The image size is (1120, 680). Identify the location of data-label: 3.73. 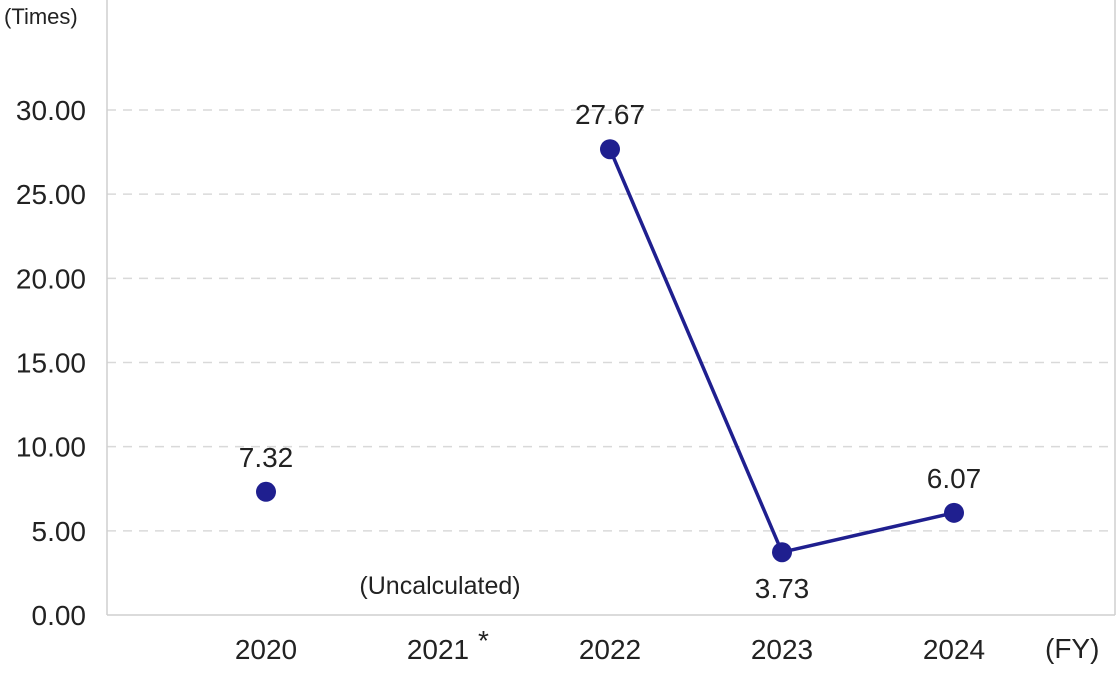
(782, 588).